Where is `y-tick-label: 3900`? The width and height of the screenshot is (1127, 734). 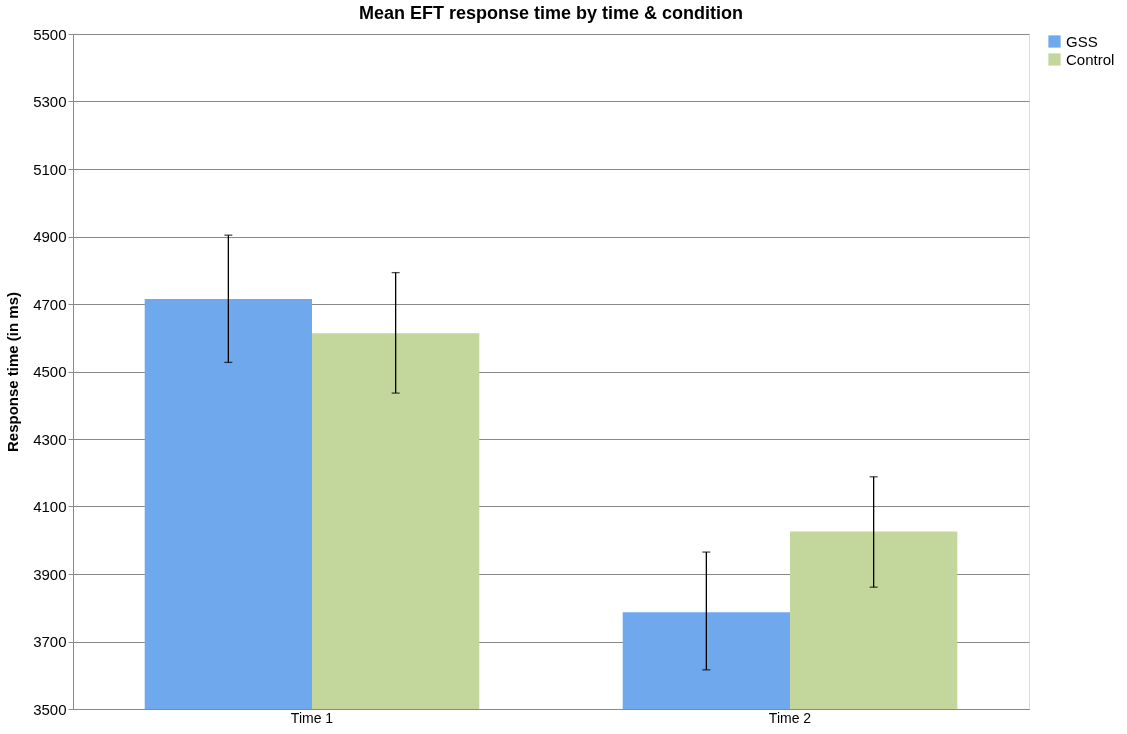 y-tick-label: 3900 is located at coordinates (50, 574).